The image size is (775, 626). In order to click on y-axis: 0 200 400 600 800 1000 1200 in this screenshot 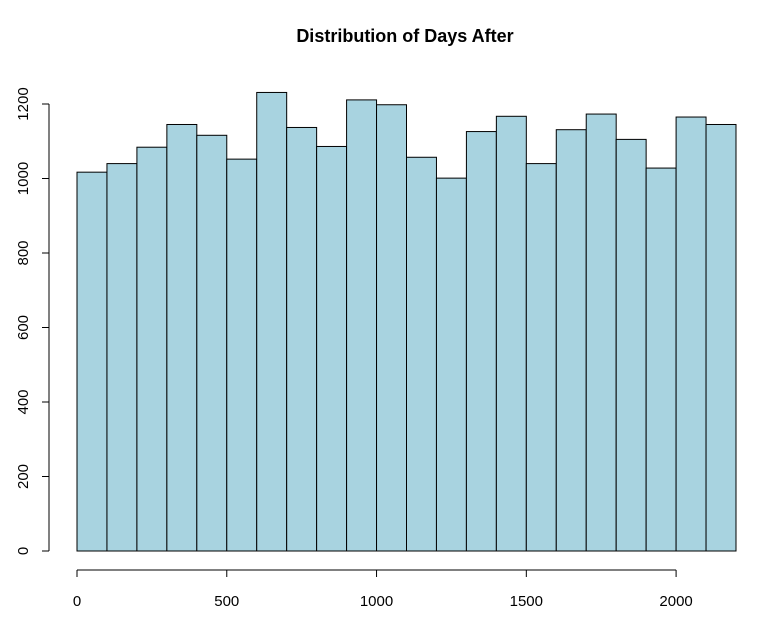, I will do `click(32, 321)`.